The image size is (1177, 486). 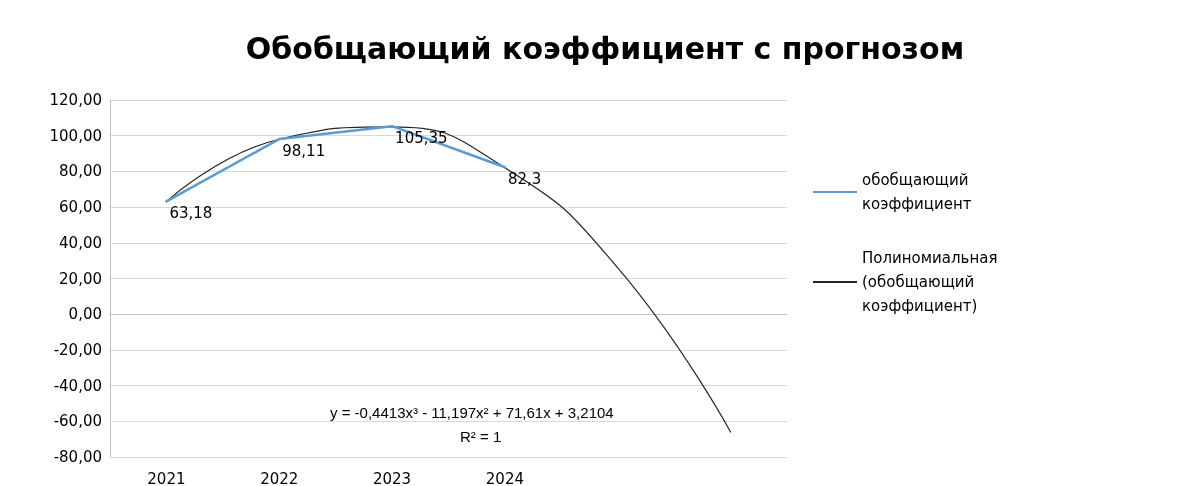 I want to click on y-tick-label: 100,00, so click(x=75, y=135).